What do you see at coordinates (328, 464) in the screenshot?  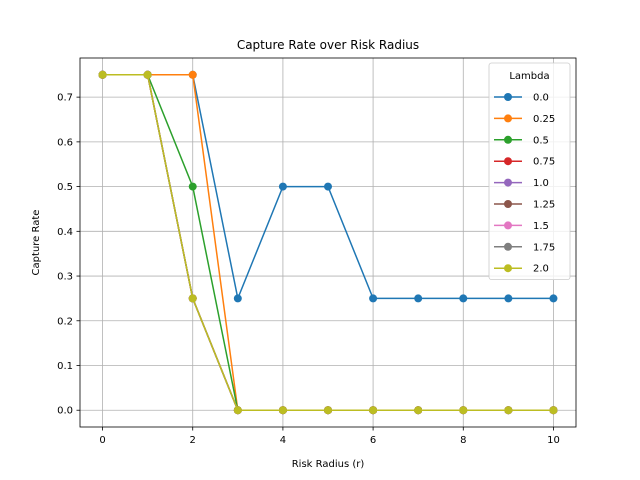 I see `x-axis-label: Risk Radius (r)` at bounding box center [328, 464].